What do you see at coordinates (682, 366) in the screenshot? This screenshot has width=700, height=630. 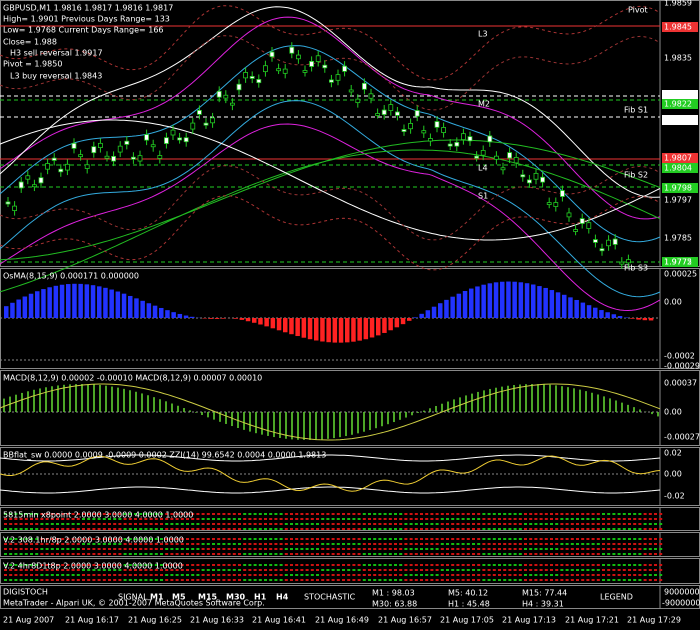 I see `panel-axis-label: -0.00029` at bounding box center [682, 366].